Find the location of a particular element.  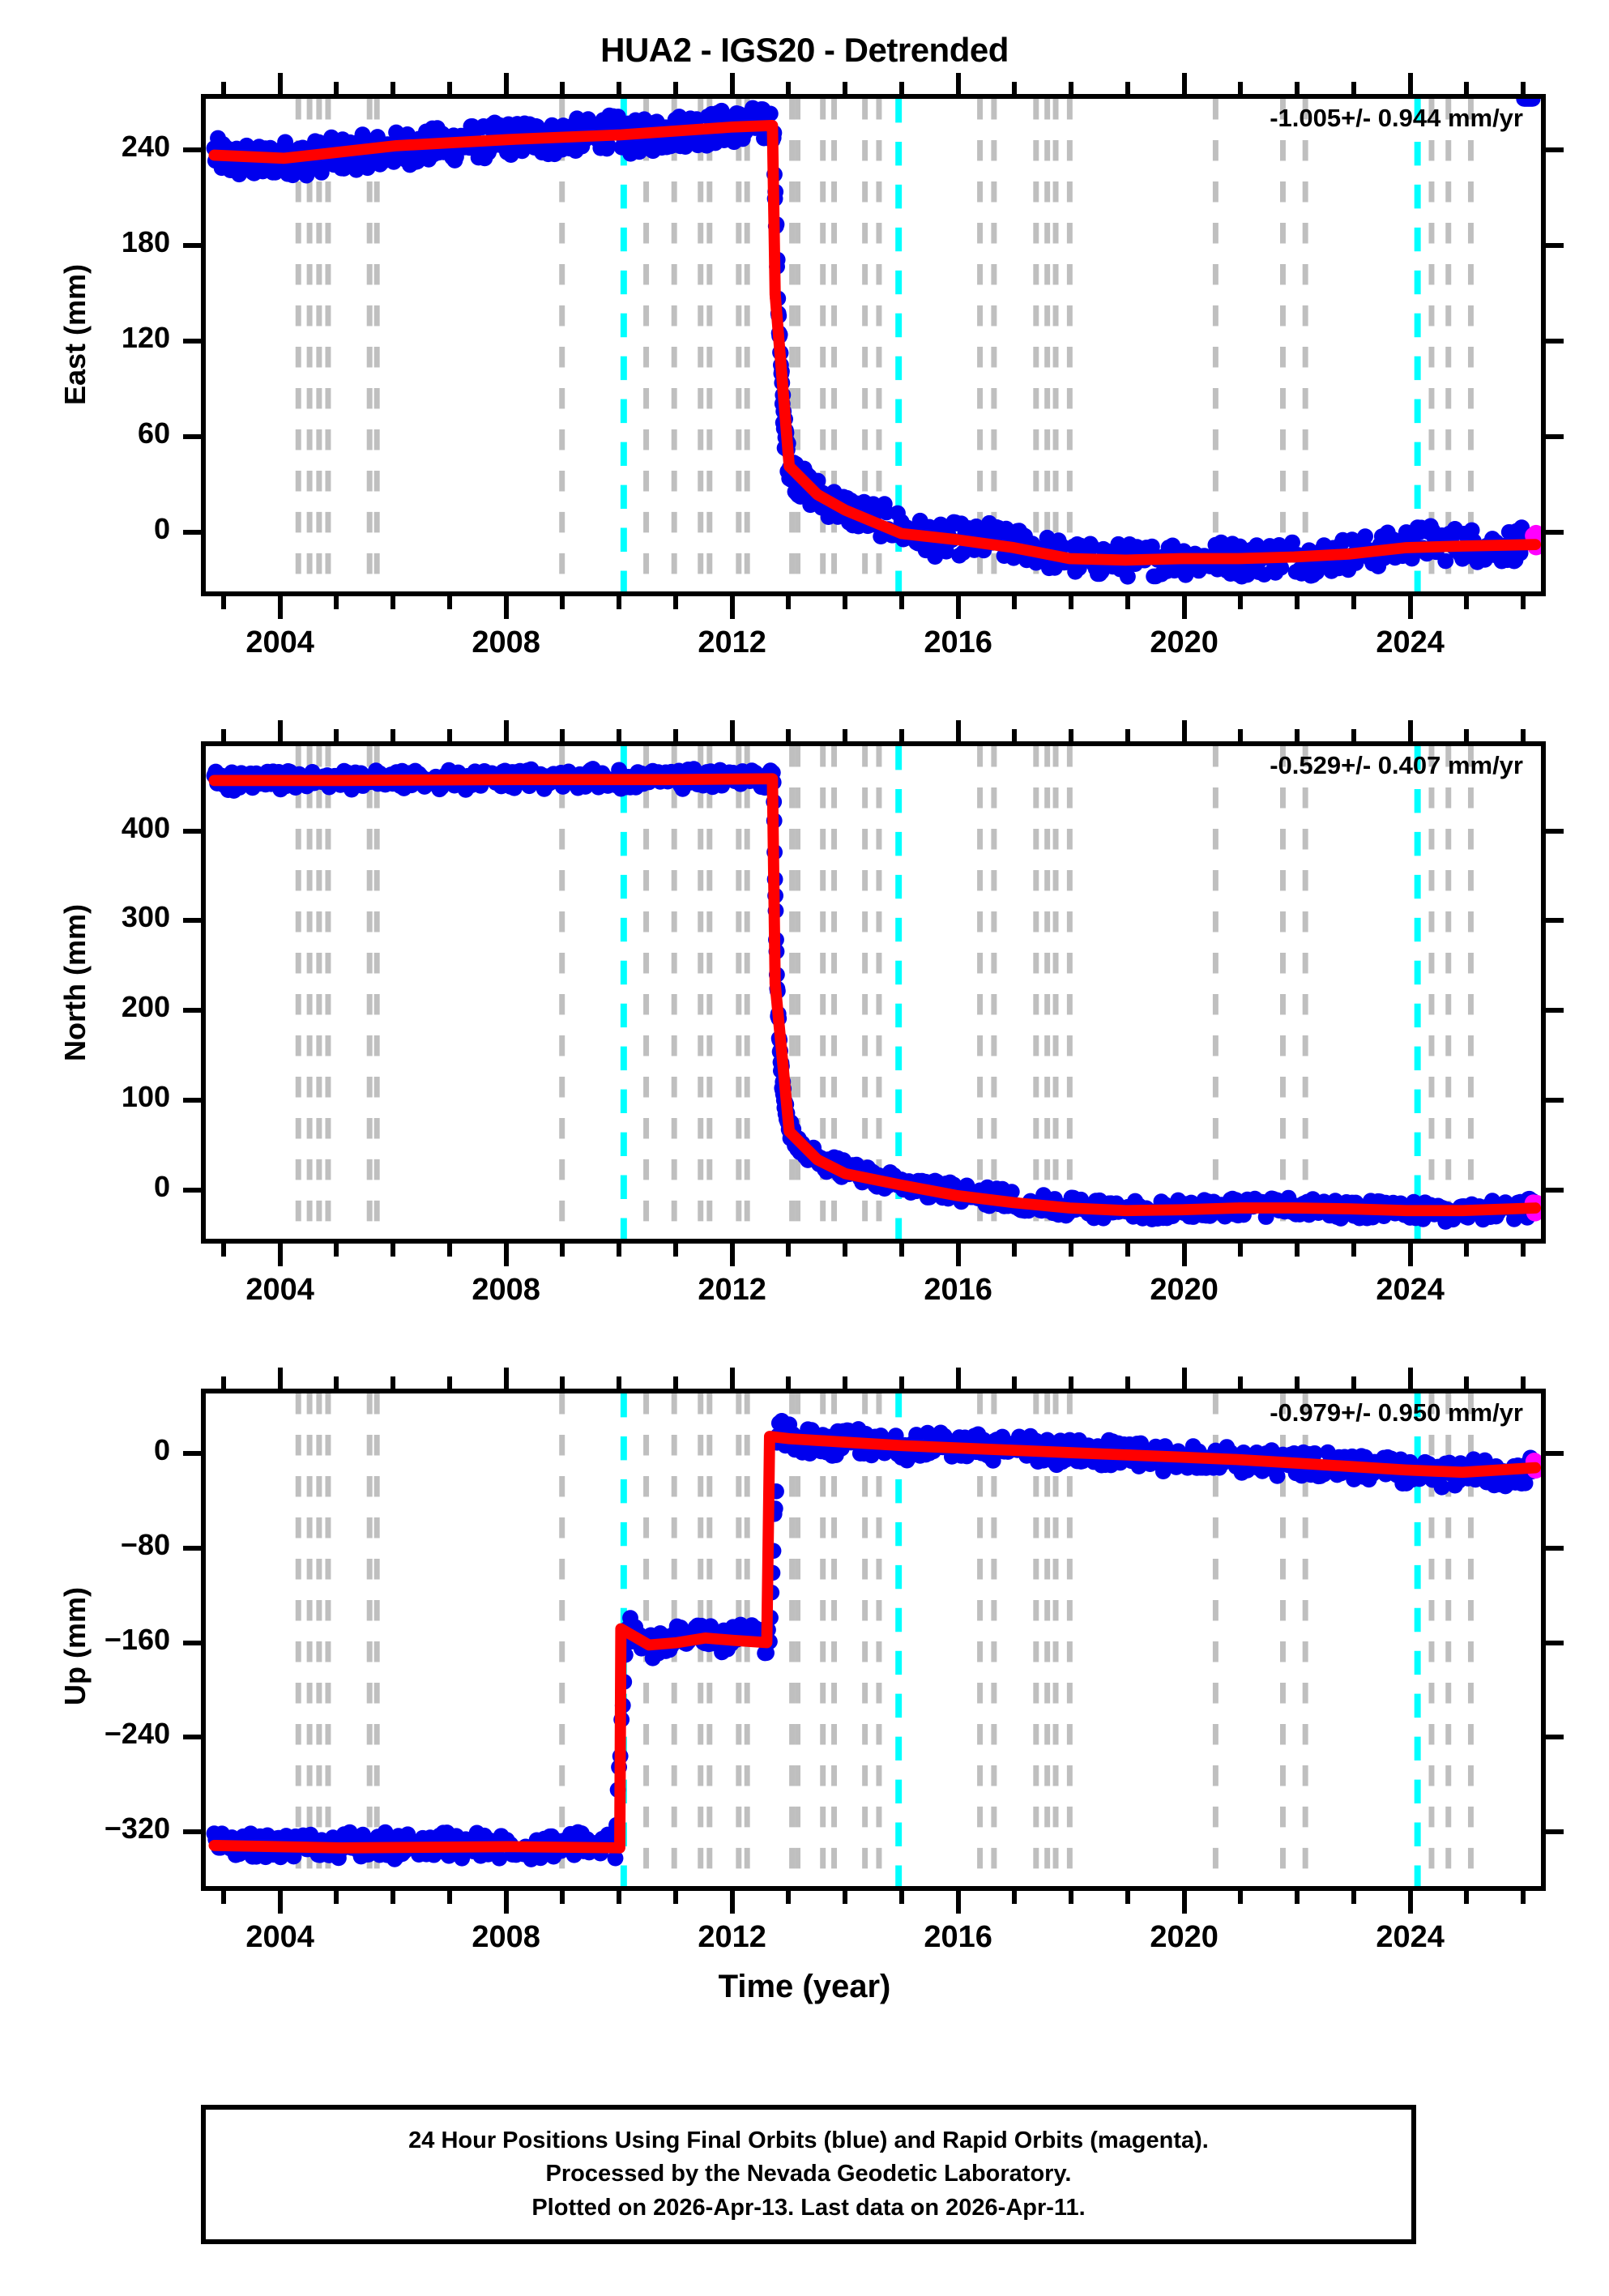

y-tick-label: −320 is located at coordinates (137, 1829).